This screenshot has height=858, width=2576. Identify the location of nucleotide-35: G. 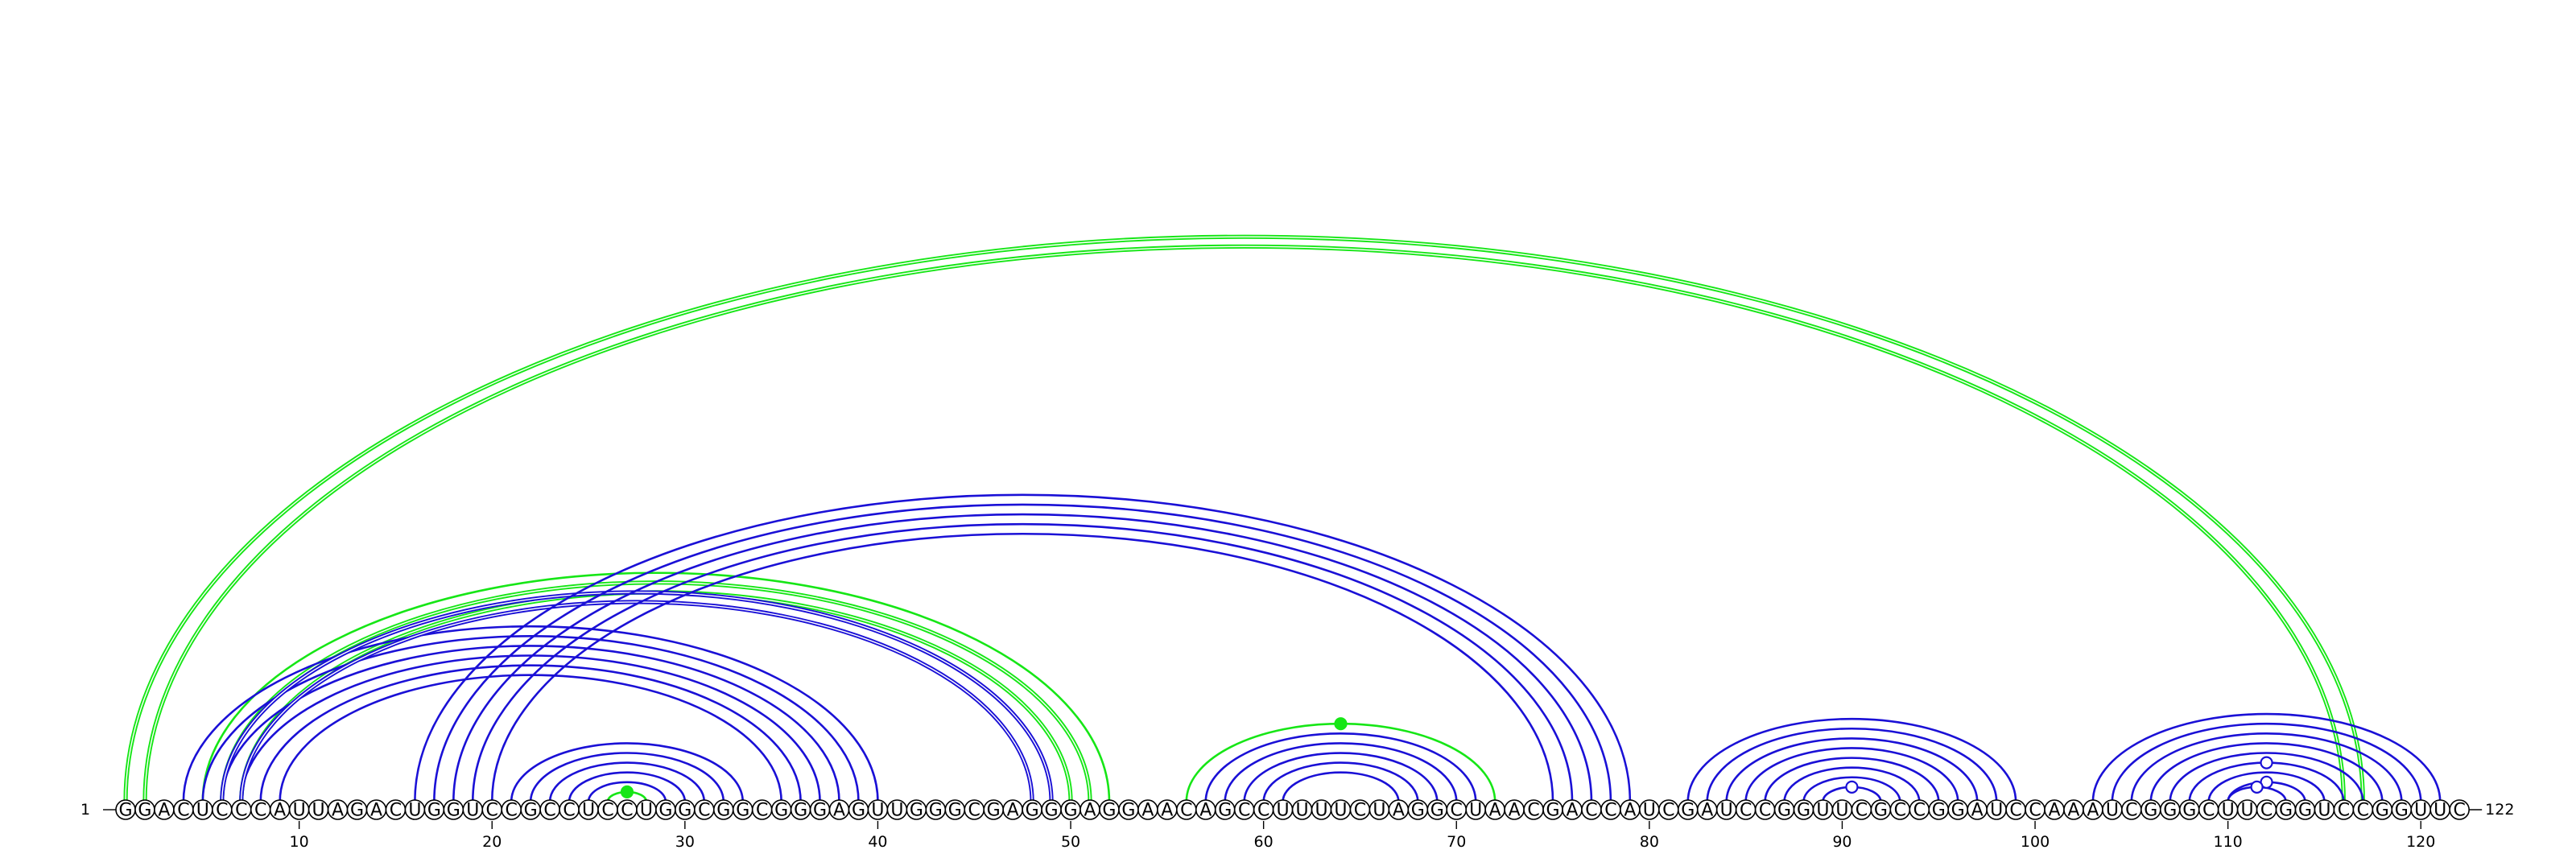
(781, 810).